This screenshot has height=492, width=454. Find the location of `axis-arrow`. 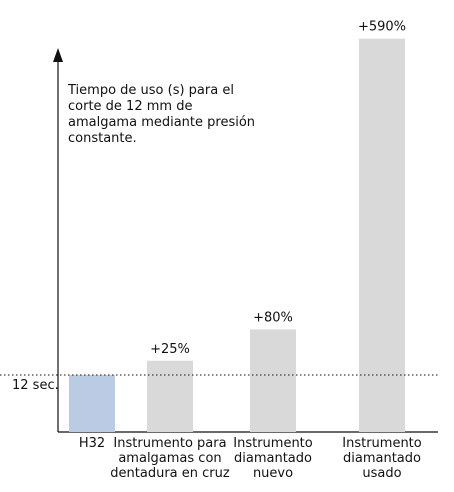

axis-arrow is located at coordinates (58, 55).